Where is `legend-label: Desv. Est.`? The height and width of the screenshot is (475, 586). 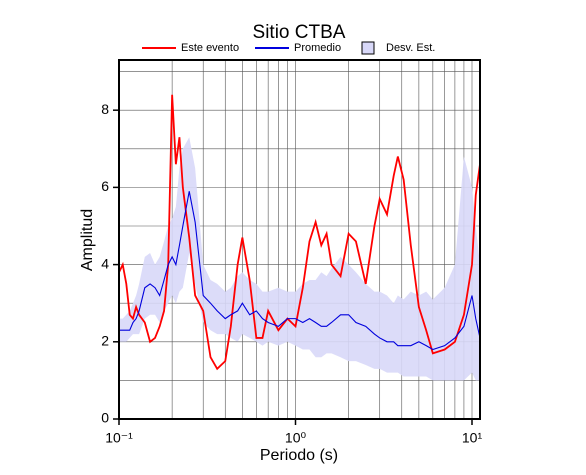
legend-label: Desv. Est. is located at coordinates (410, 48).